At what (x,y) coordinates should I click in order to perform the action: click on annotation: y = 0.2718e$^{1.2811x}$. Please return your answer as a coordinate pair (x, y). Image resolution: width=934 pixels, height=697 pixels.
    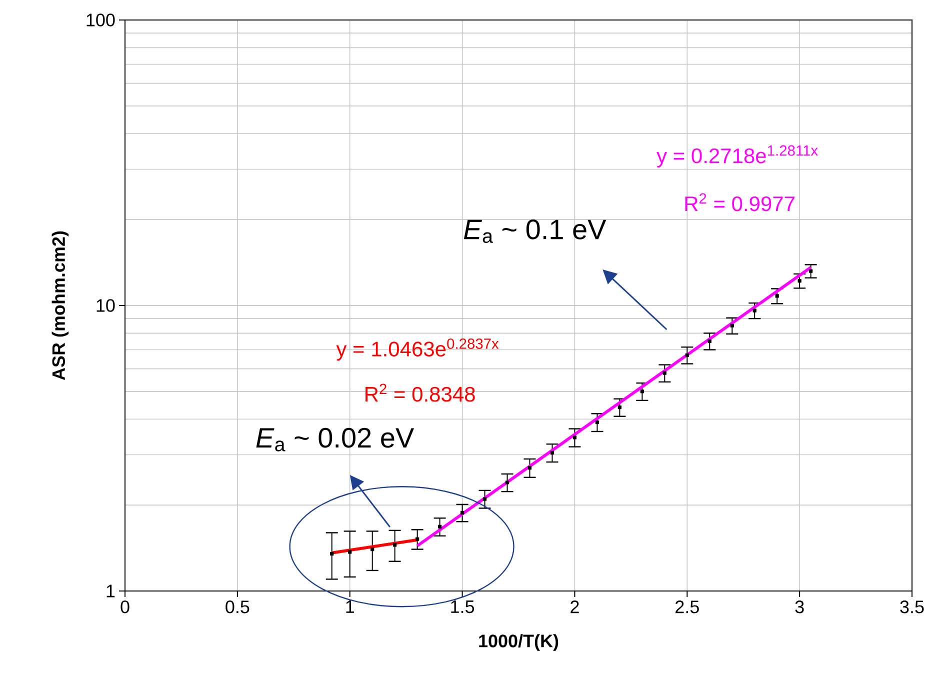
    Looking at the image, I should click on (737, 156).